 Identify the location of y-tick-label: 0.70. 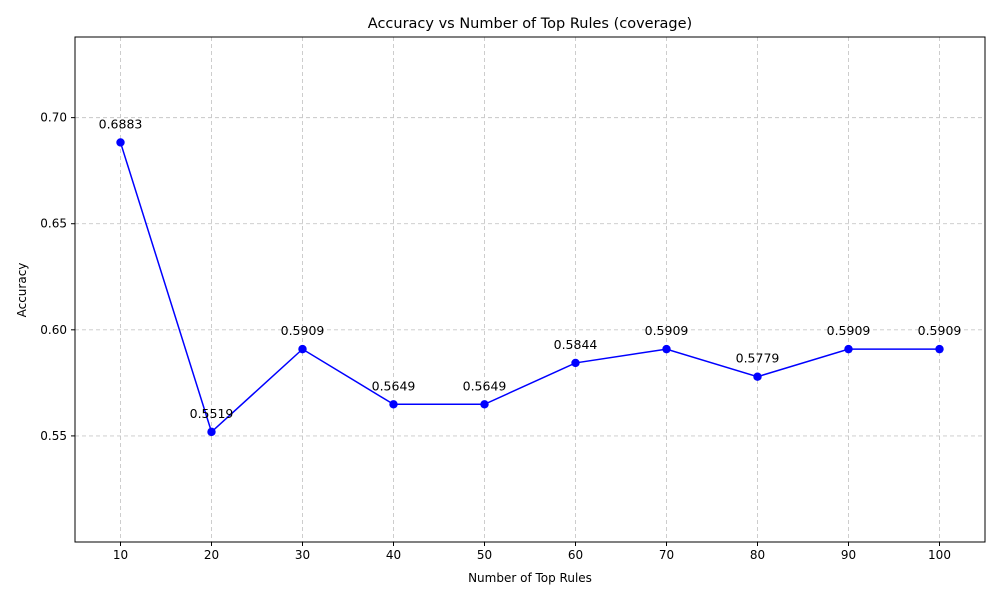
(53, 118).